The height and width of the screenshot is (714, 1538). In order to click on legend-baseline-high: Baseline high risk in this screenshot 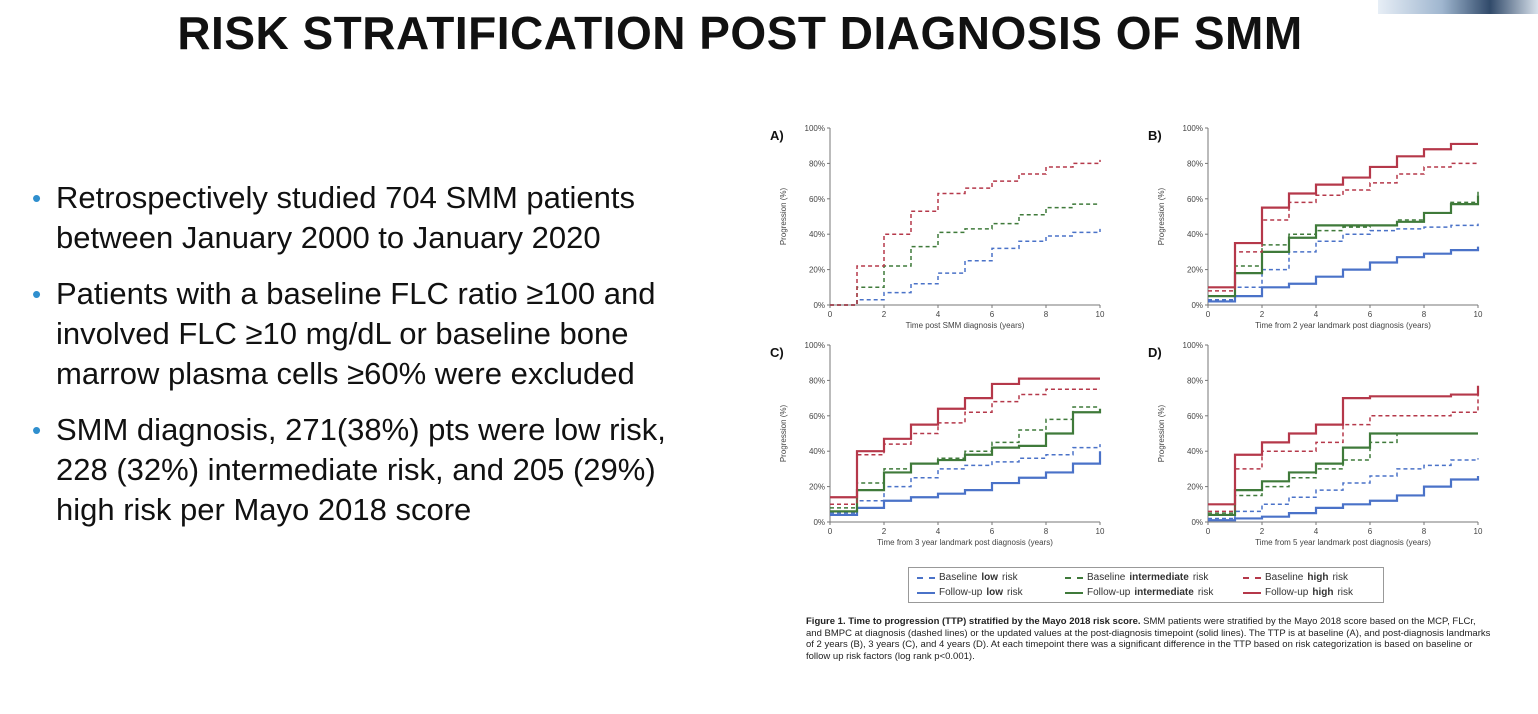, I will do `click(1295, 577)`.